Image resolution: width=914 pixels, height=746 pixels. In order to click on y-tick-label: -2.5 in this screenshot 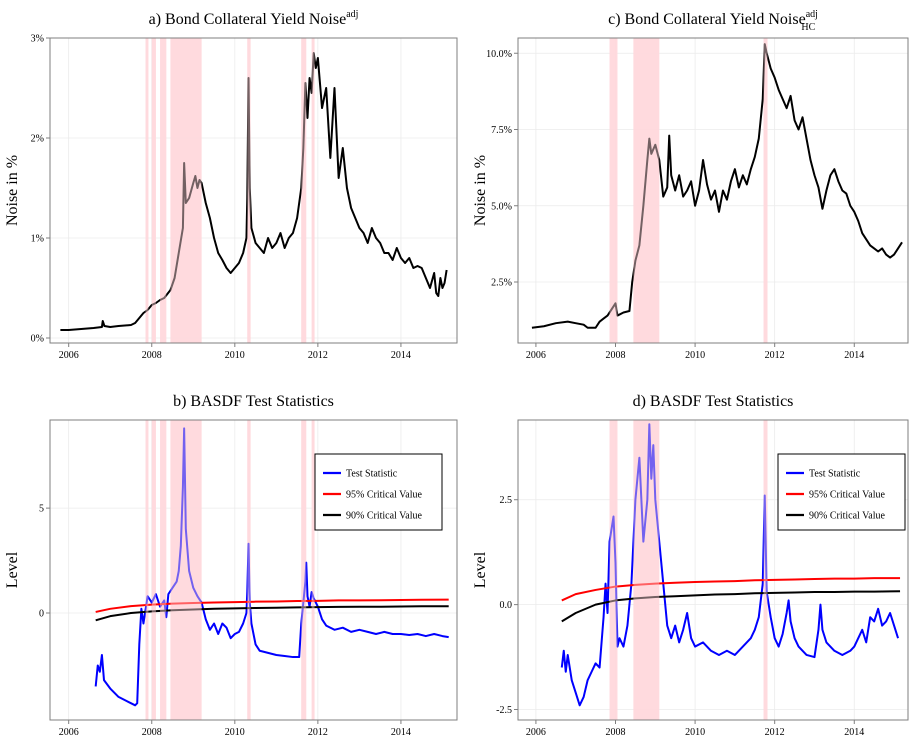, I will do `click(504, 710)`.